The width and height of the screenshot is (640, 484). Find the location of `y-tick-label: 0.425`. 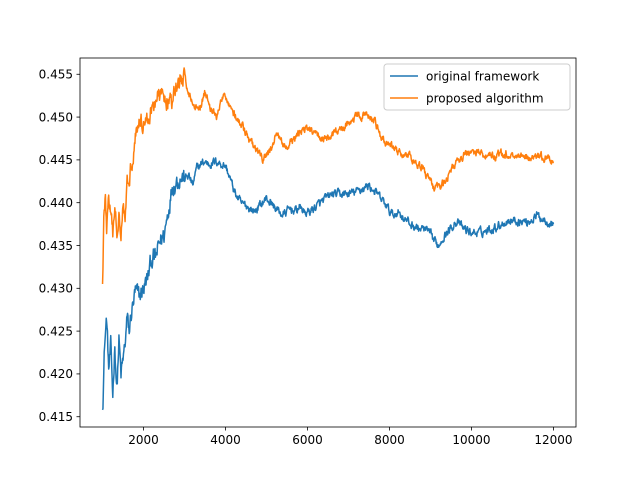

y-tick-label: 0.425 is located at coordinates (56, 331).